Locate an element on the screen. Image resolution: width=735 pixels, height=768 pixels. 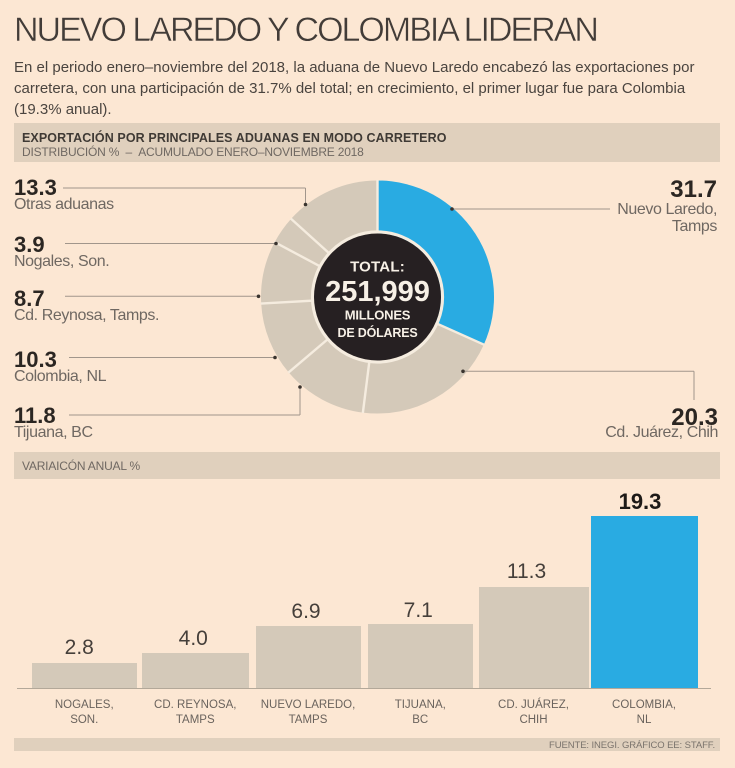
svg-text: 251,999 is located at coordinates (377, 292).